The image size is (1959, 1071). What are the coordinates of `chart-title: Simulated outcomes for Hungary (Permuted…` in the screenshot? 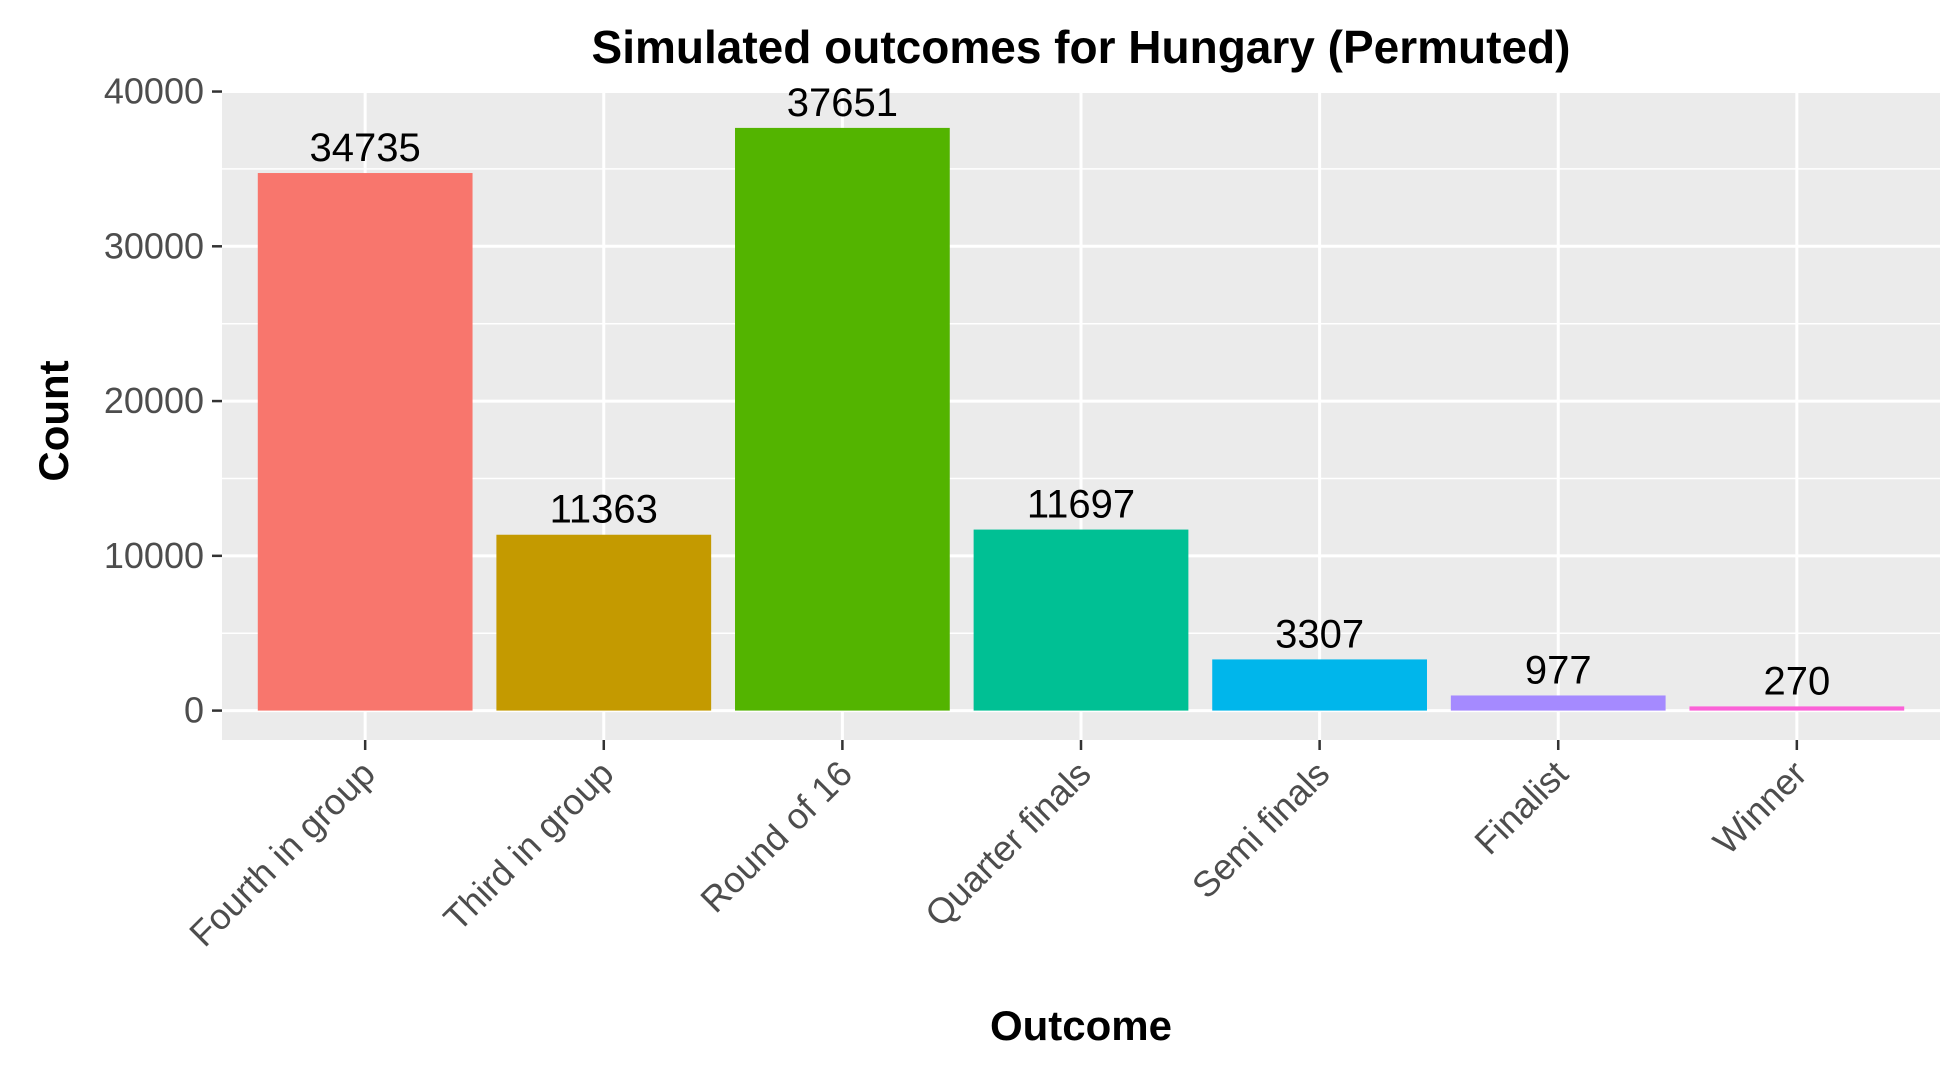 It's located at (1081, 47).